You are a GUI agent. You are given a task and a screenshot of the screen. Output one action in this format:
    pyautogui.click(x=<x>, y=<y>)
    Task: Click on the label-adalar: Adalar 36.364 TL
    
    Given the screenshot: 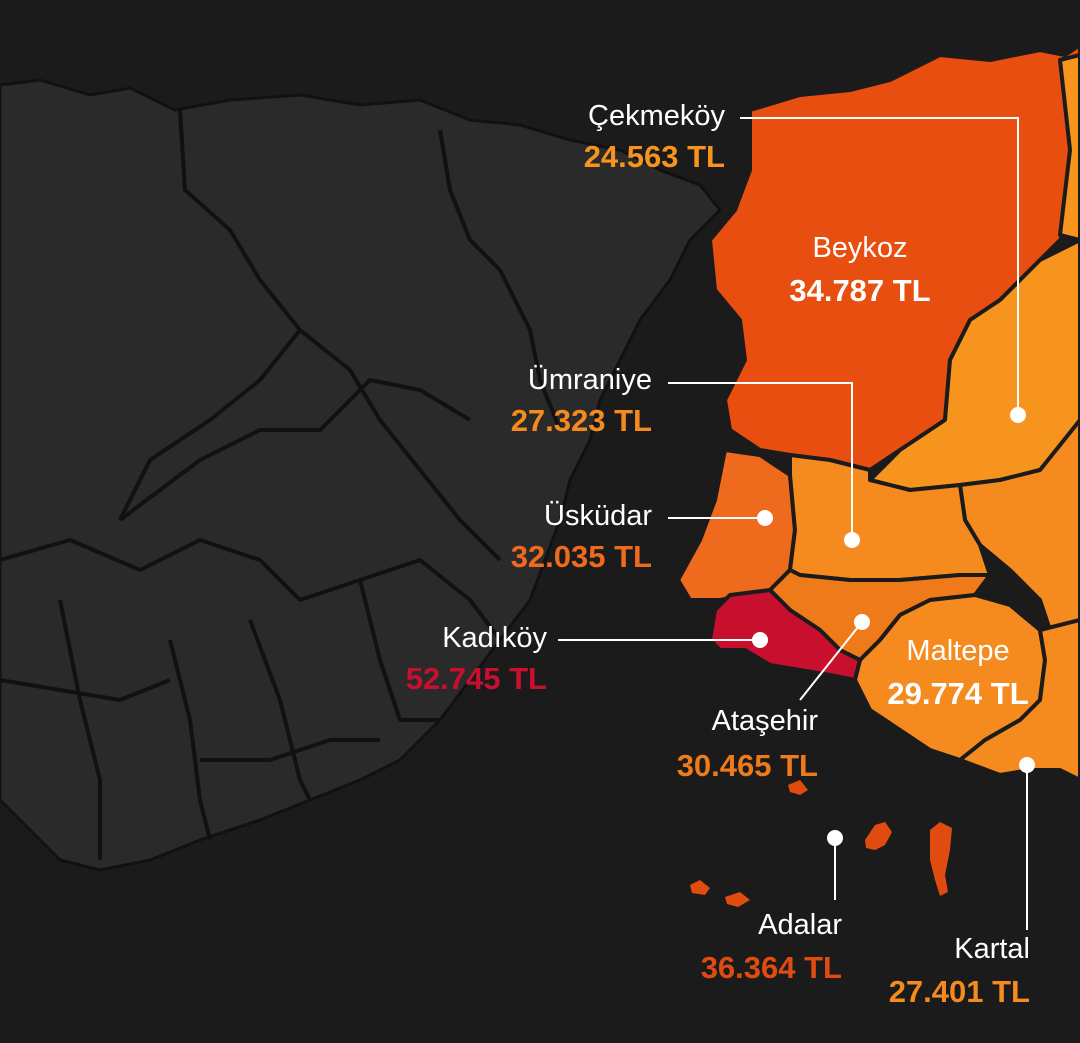 What is the action you would take?
    pyautogui.click(x=771, y=947)
    